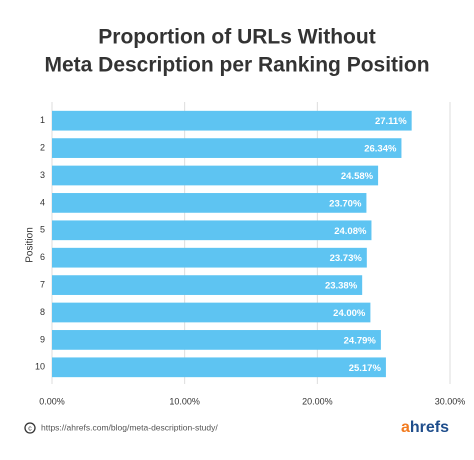  I want to click on value-label: 23.70%, so click(345, 203).